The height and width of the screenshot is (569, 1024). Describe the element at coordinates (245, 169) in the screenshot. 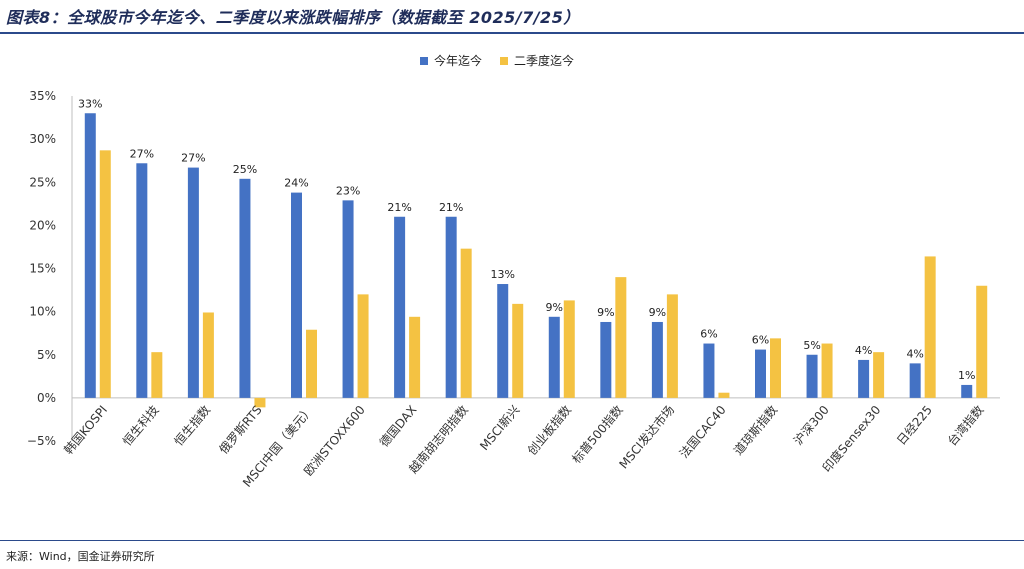

I see `data-label: 25%` at that location.